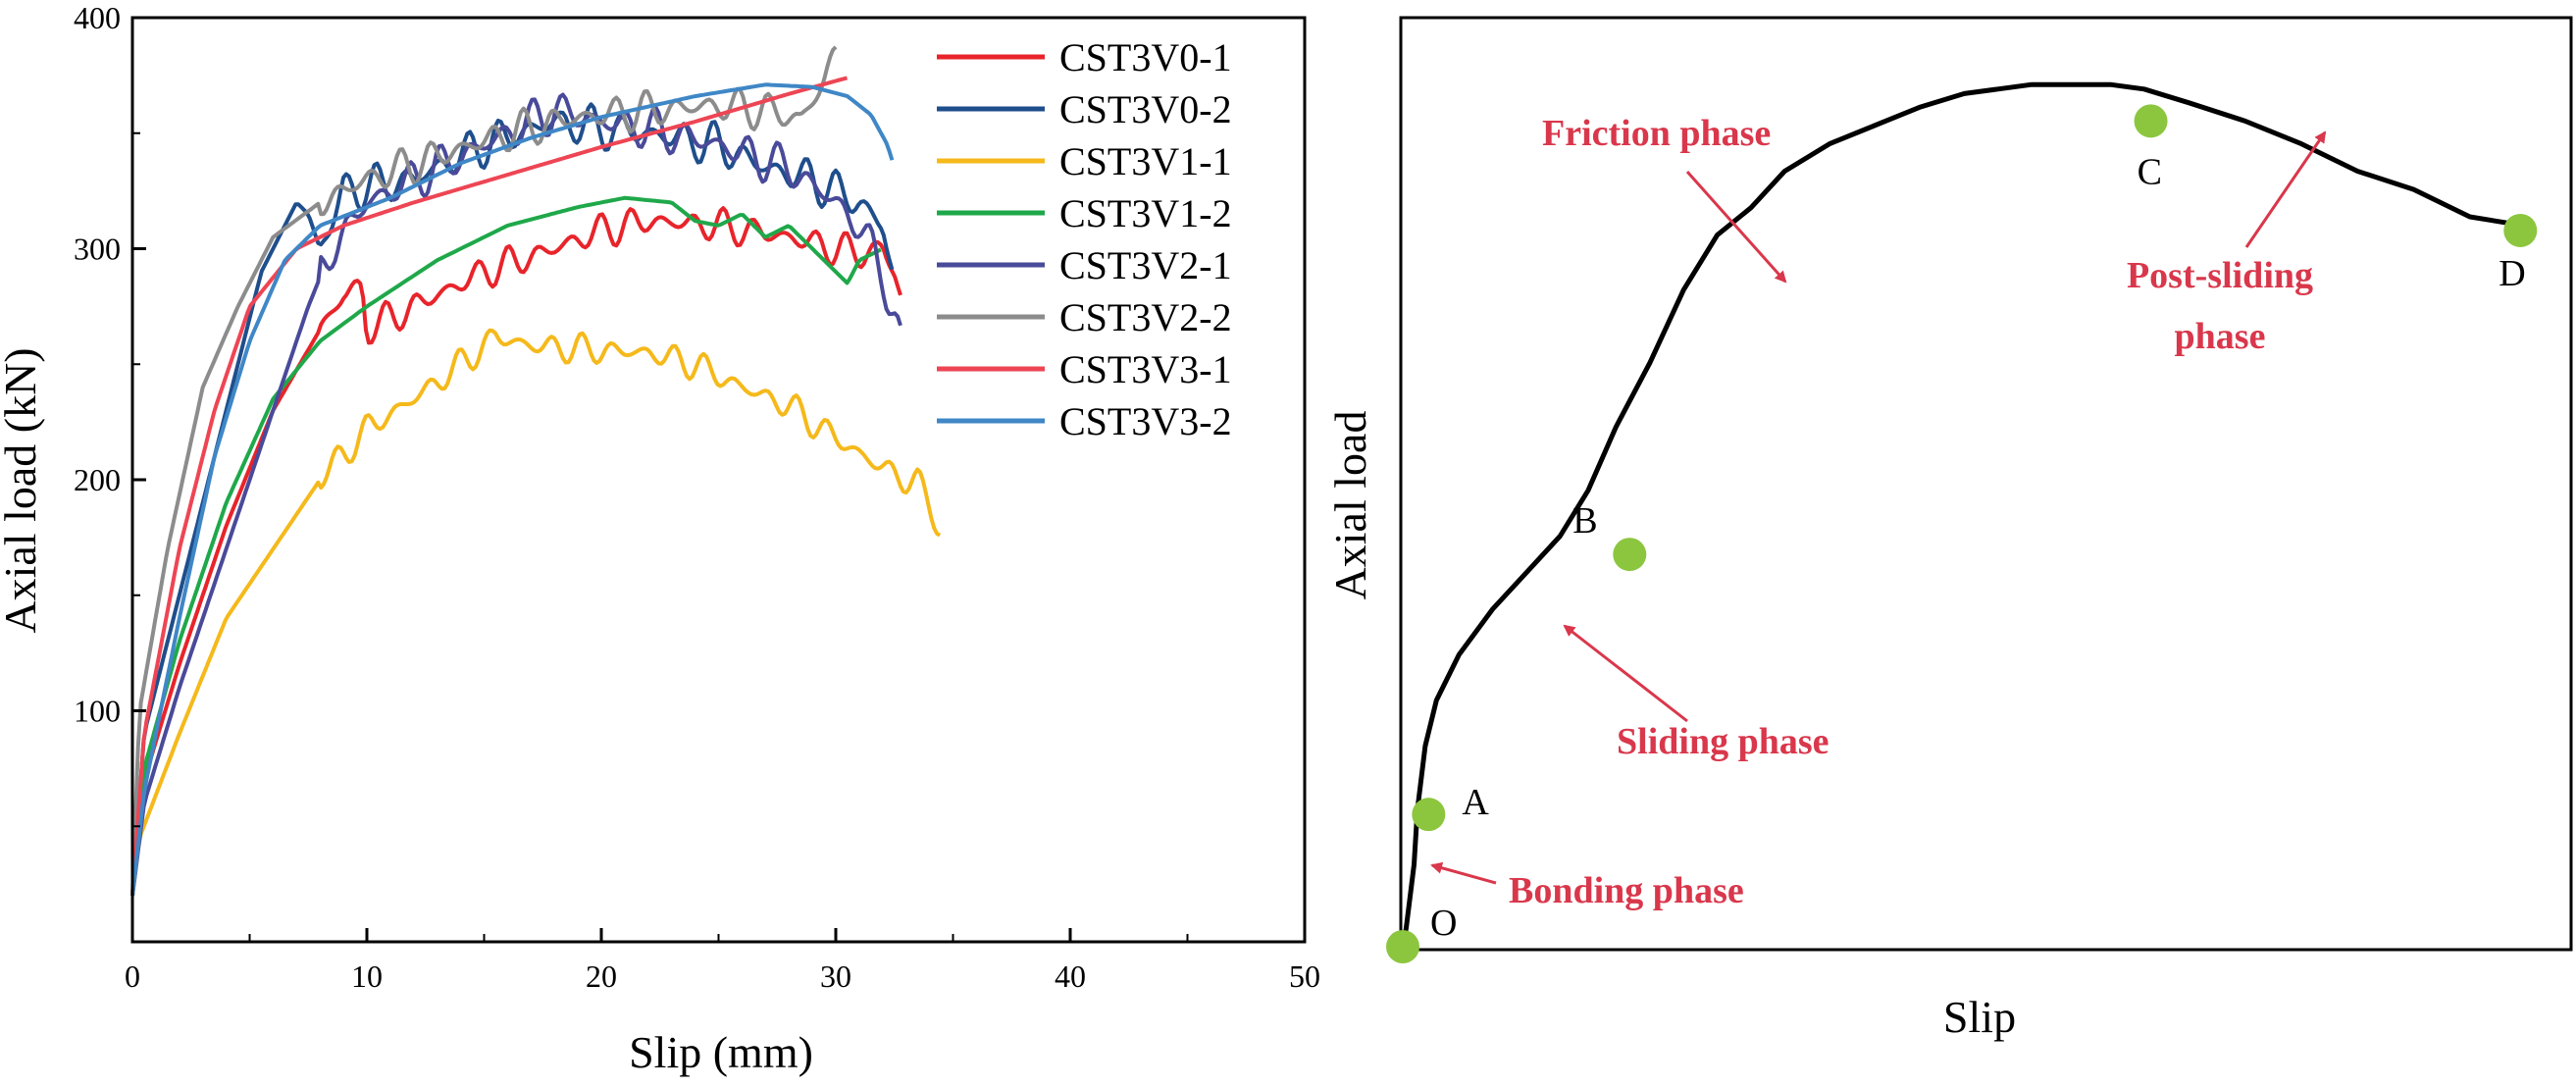 Image resolution: width=2576 pixels, height=1087 pixels. Describe the element at coordinates (1584, 521) in the screenshot. I see `point-label-b: B` at that location.